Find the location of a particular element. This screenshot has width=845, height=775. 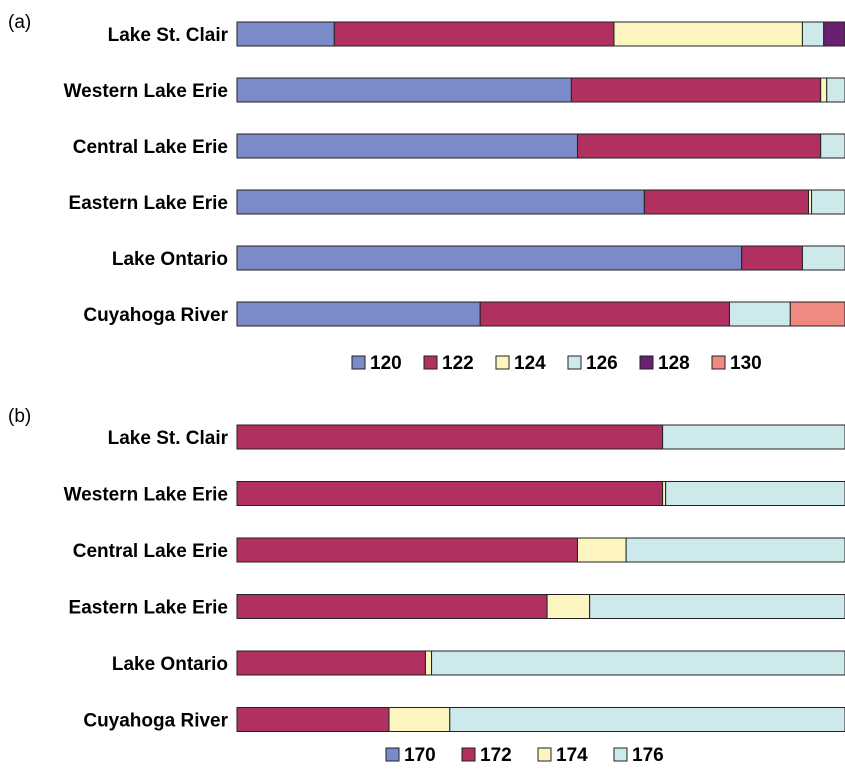

panel-b-category-label: Western Lake Erie is located at coordinates (146, 495).